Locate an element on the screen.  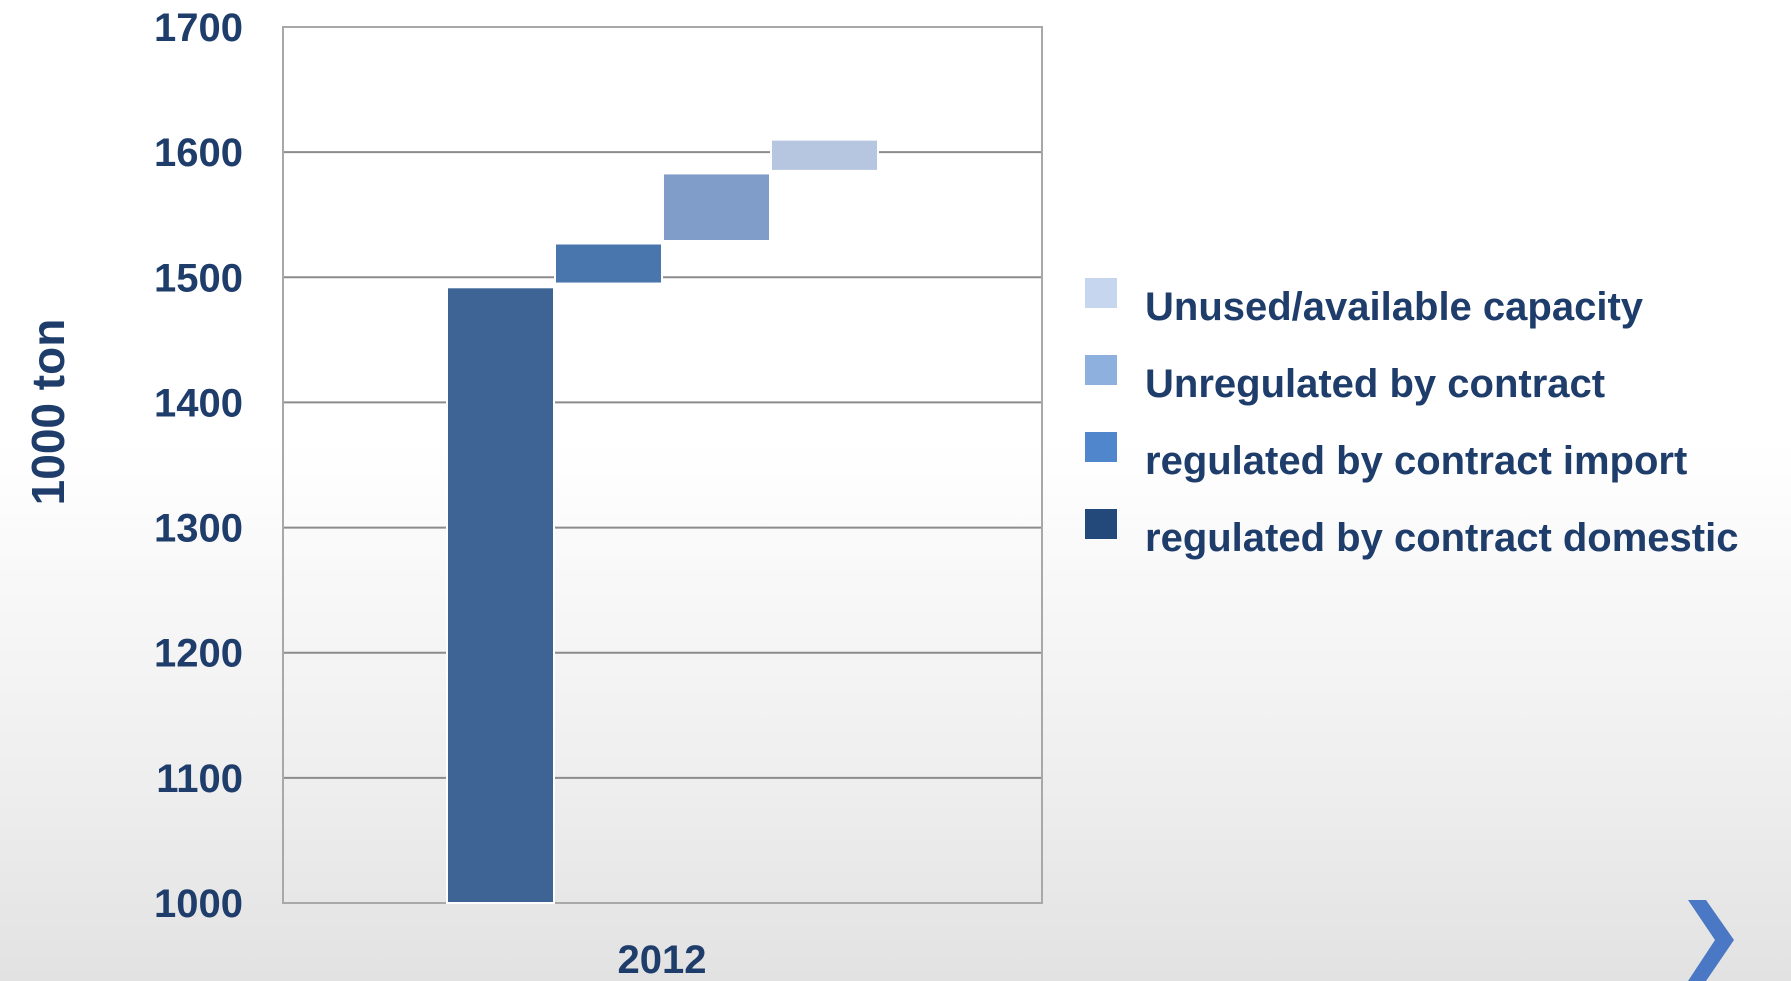
legend-item-regulated-import: regulated by contract import is located at coordinates (1435, 470).